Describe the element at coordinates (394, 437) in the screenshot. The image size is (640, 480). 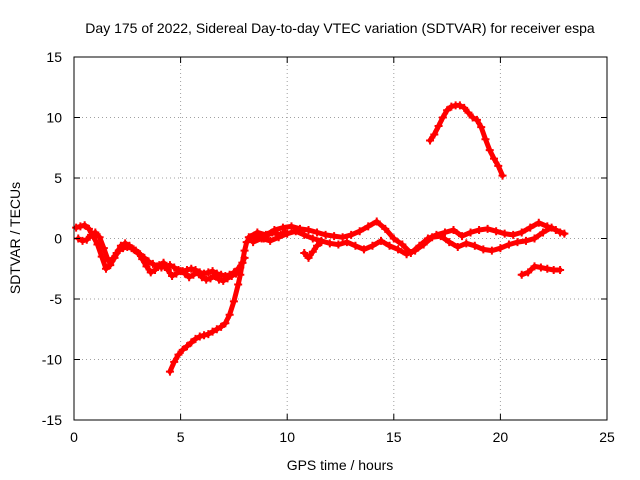
I see `x-tick-label: 15` at that location.